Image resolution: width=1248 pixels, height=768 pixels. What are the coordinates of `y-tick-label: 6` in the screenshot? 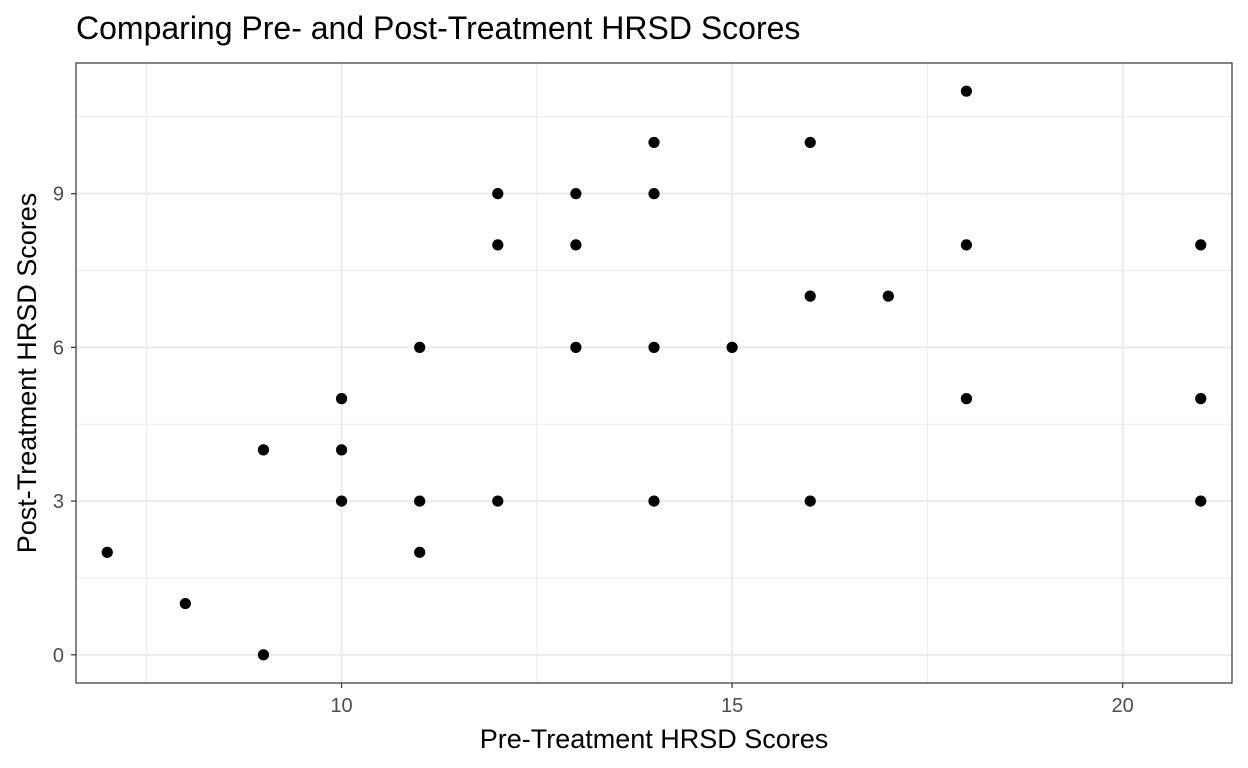 It's located at (58, 348).